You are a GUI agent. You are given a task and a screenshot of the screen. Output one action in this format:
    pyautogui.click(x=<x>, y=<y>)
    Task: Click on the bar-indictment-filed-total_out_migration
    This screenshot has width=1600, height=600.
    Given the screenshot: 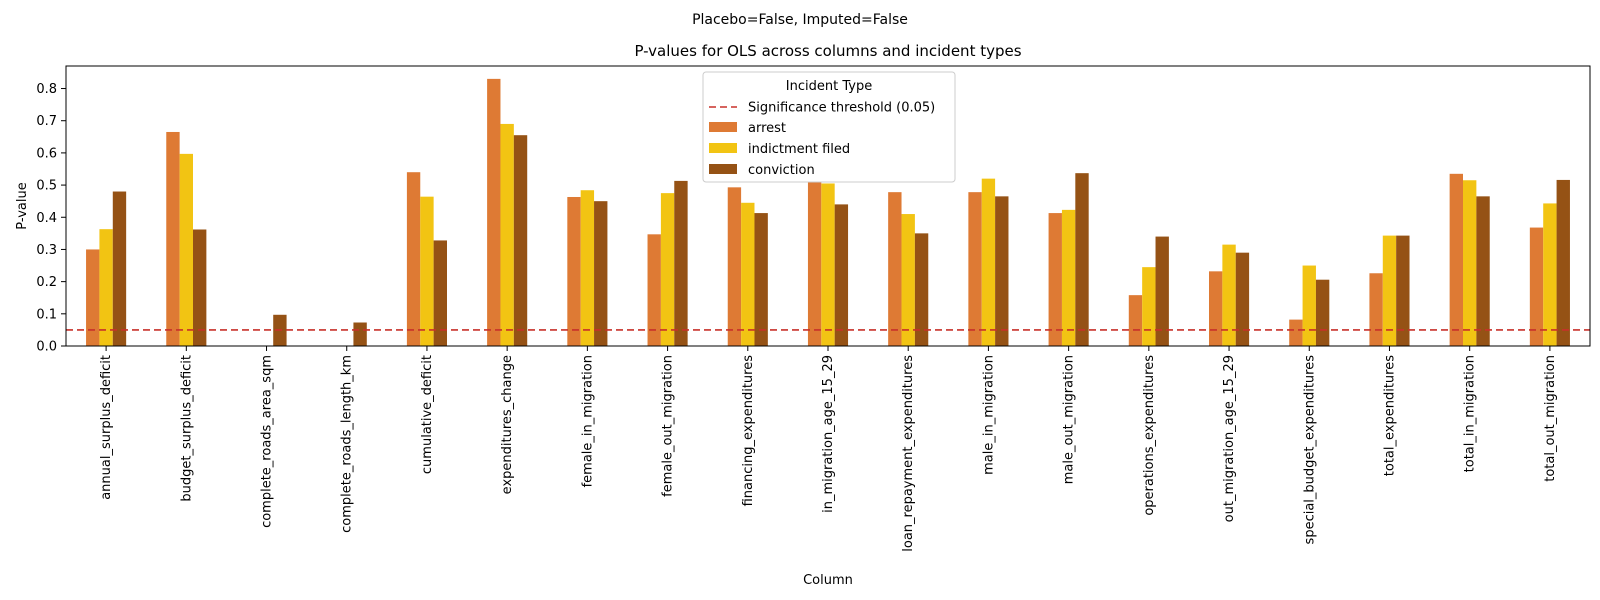 What is the action you would take?
    pyautogui.click(x=1550, y=274)
    